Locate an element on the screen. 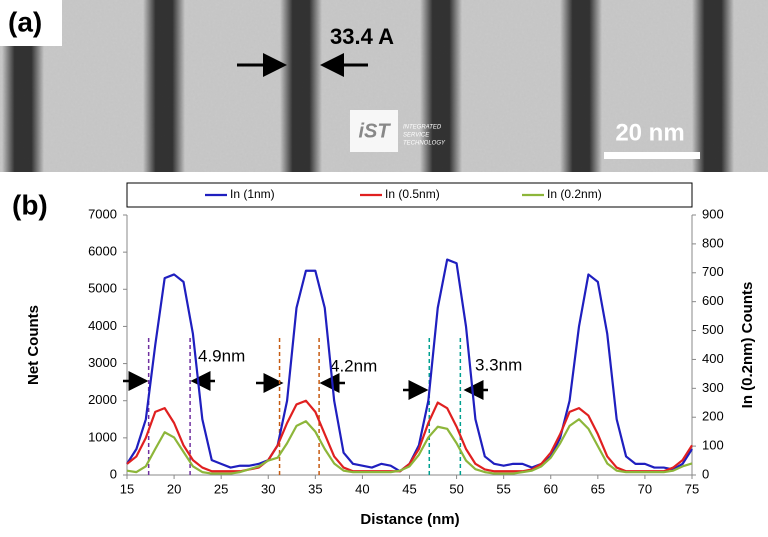 The width and height of the screenshot is (768, 537). x-tick-label: 50 is located at coordinates (456, 488).